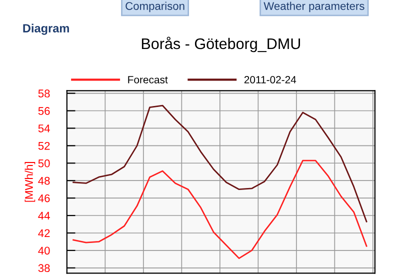 The height and width of the screenshot is (279, 408). I want to click on y-tick-label: 42, so click(44, 233).